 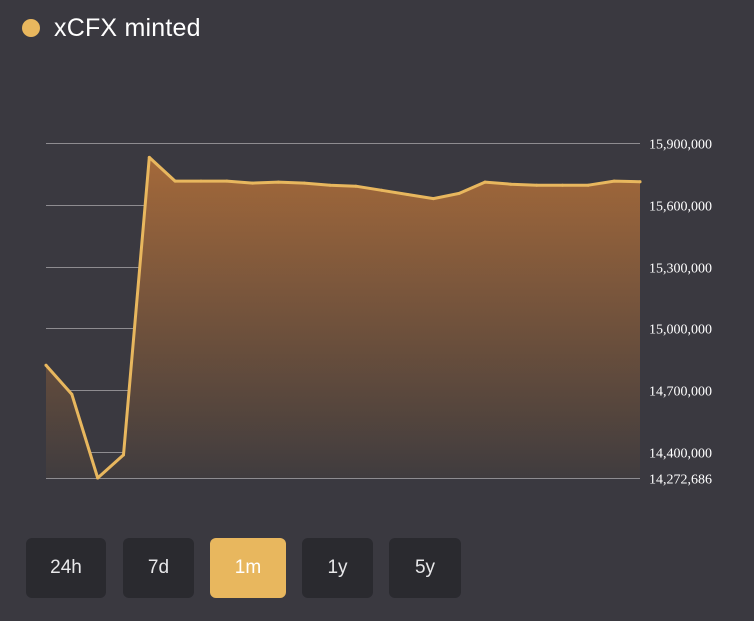 I want to click on y-tick-label: 15,300,000, so click(x=680, y=269).